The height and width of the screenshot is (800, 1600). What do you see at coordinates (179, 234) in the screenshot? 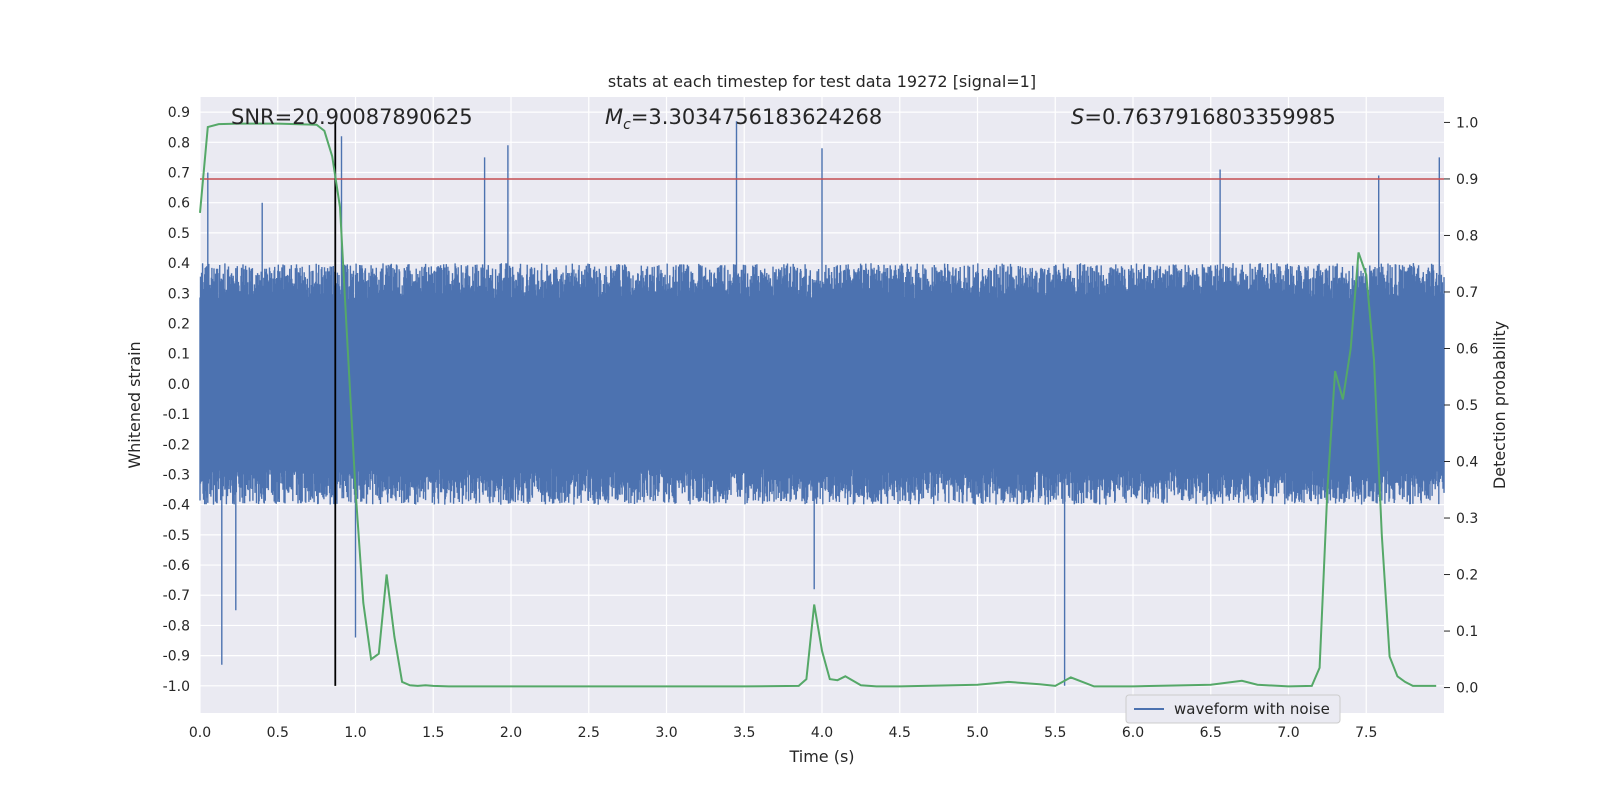
I see `y-tick-label: 0.5` at bounding box center [179, 234].